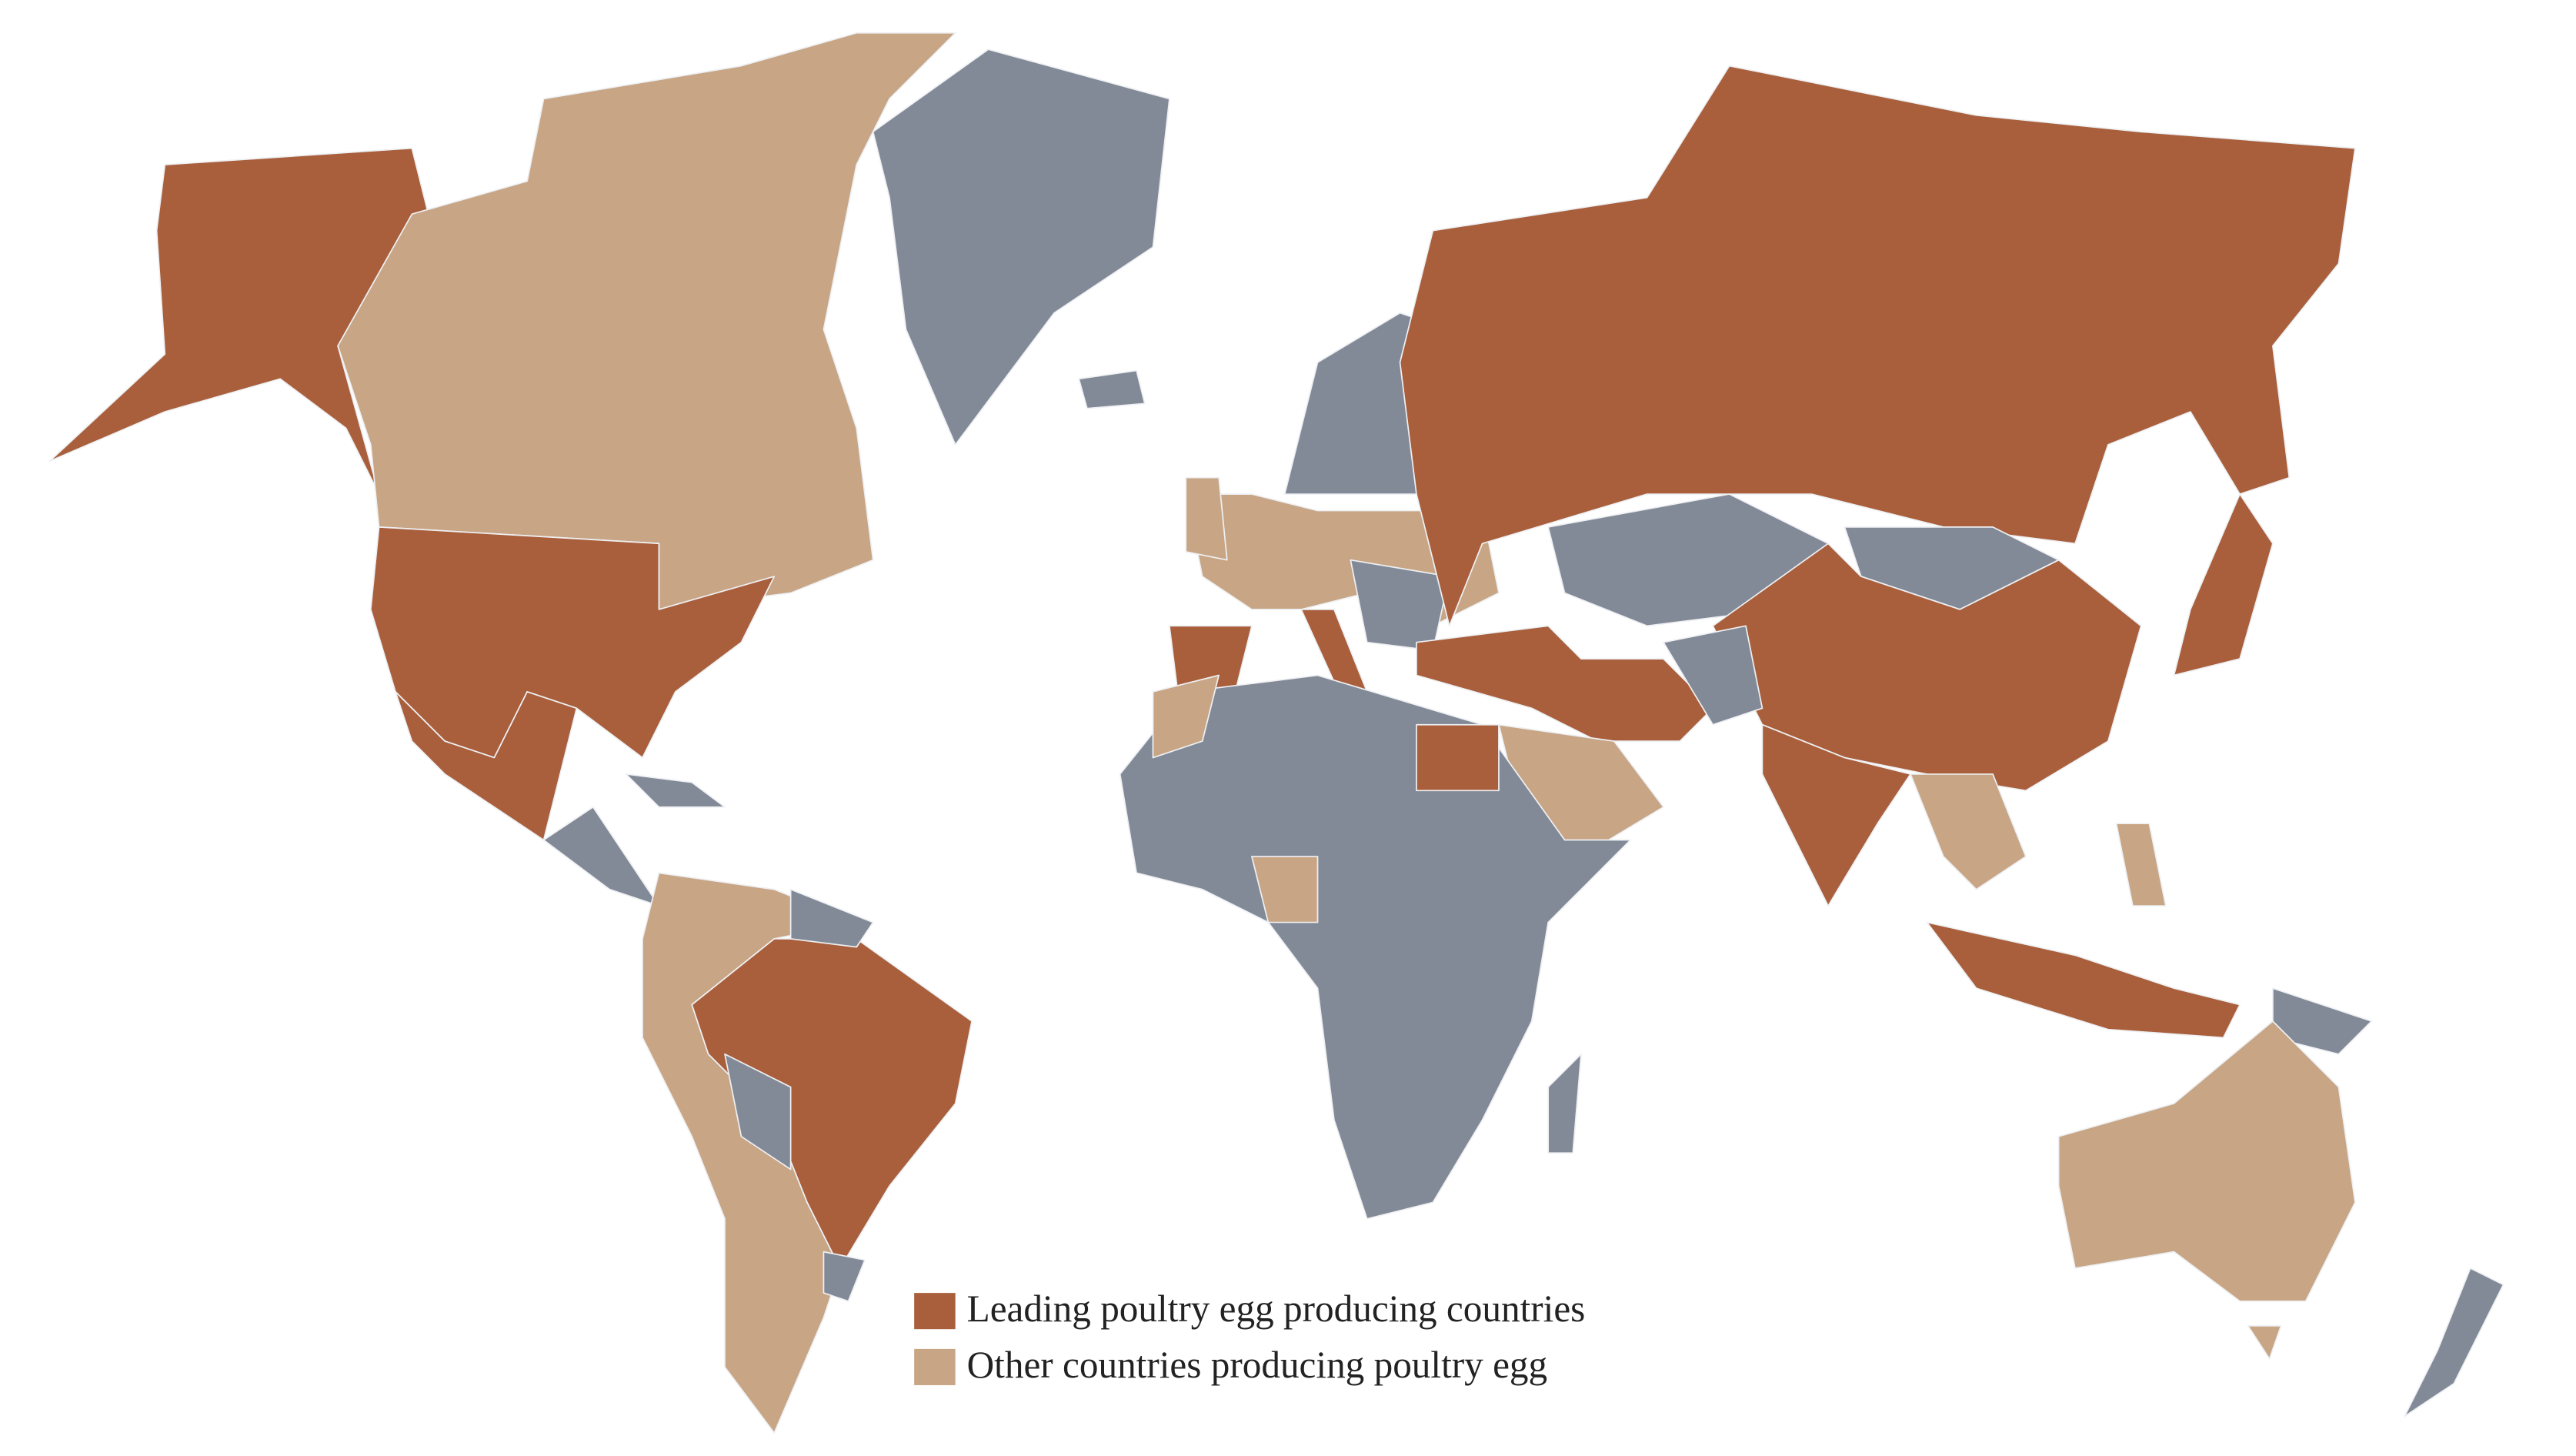 This screenshot has width=2576, height=1456. Describe the element at coordinates (2223, 585) in the screenshot. I see `japan` at that location.